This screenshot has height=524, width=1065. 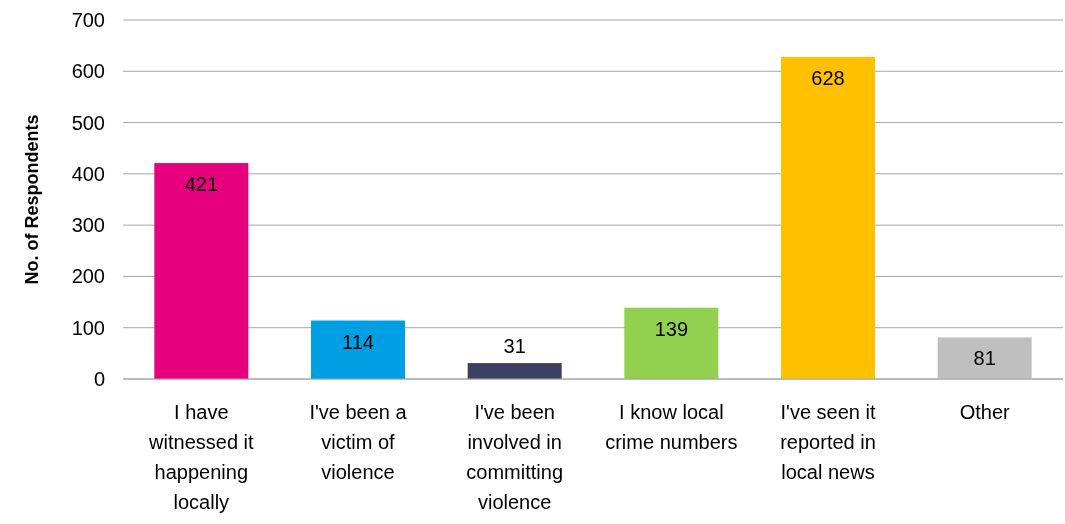 What do you see at coordinates (985, 412) in the screenshot?
I see `x-tick-label: Other` at bounding box center [985, 412].